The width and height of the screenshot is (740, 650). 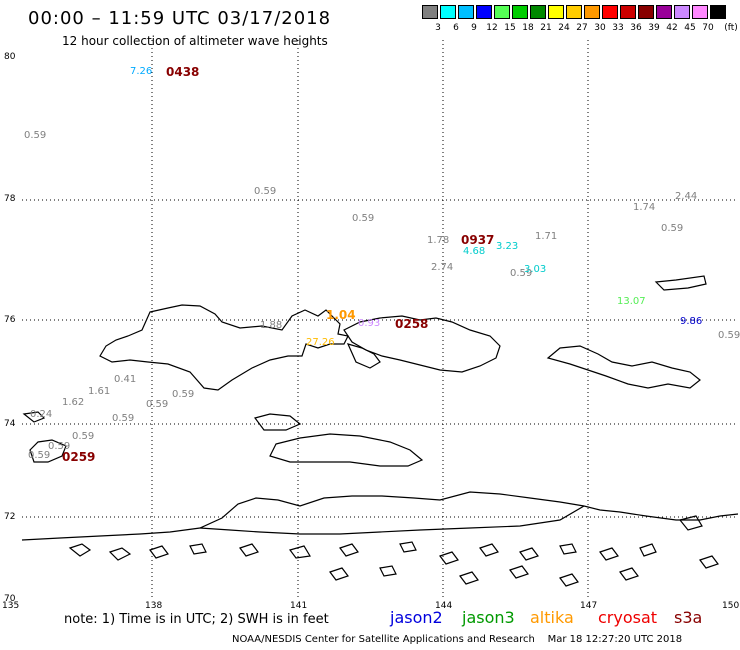 I want to click on bunge-land-coast, so click(x=363, y=356).